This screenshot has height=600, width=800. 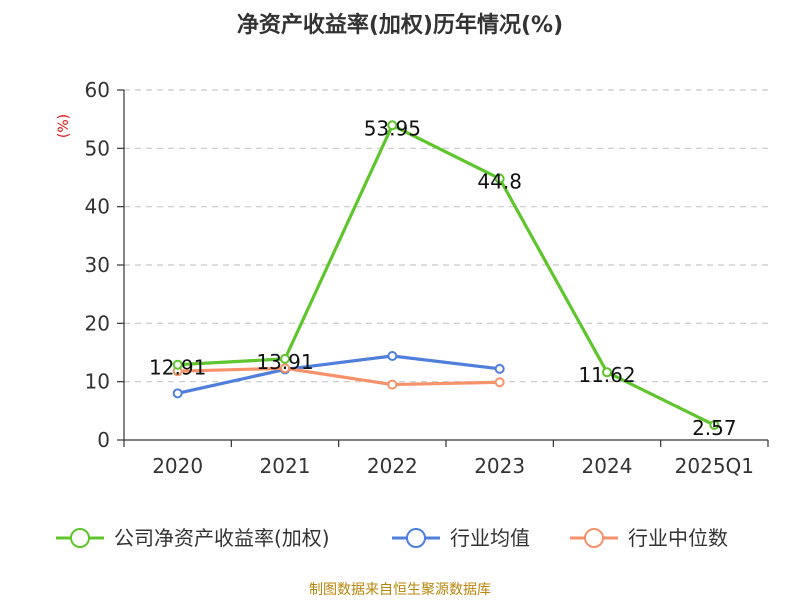 I want to click on data-label: 11.62, so click(x=606, y=375).